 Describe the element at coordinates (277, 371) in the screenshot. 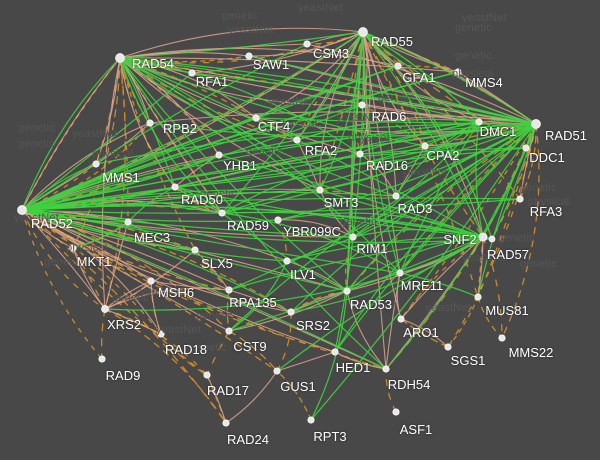

I see `network-node-gus1` at that location.